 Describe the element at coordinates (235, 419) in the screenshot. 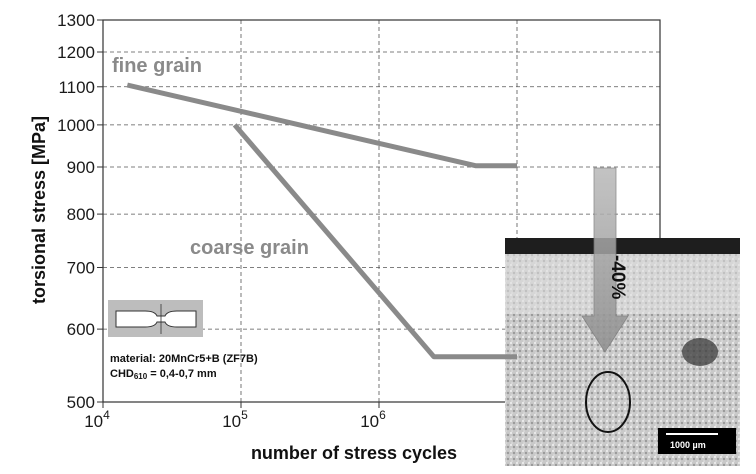

I see `x-tick-label: 10⁵` at that location.